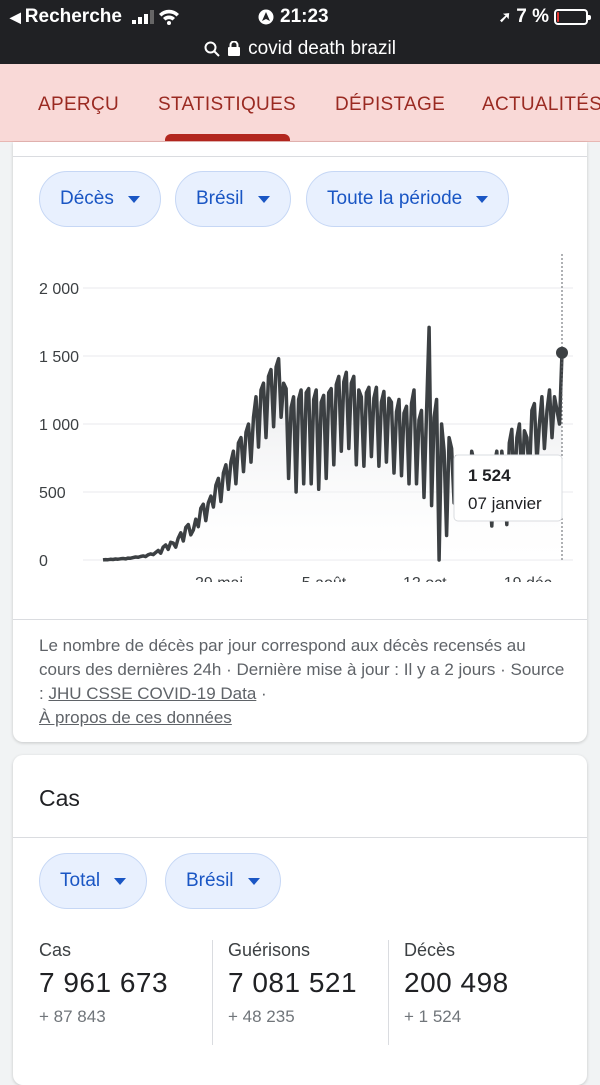 The width and height of the screenshot is (600, 1085). What do you see at coordinates (532, 16) in the screenshot?
I see `battery-percent: 7 %` at bounding box center [532, 16].